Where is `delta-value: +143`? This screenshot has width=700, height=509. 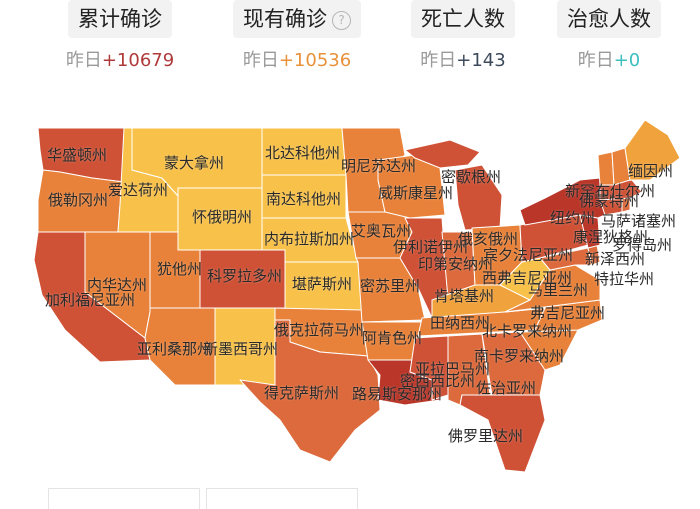 delta-value: +143 is located at coordinates (481, 60).